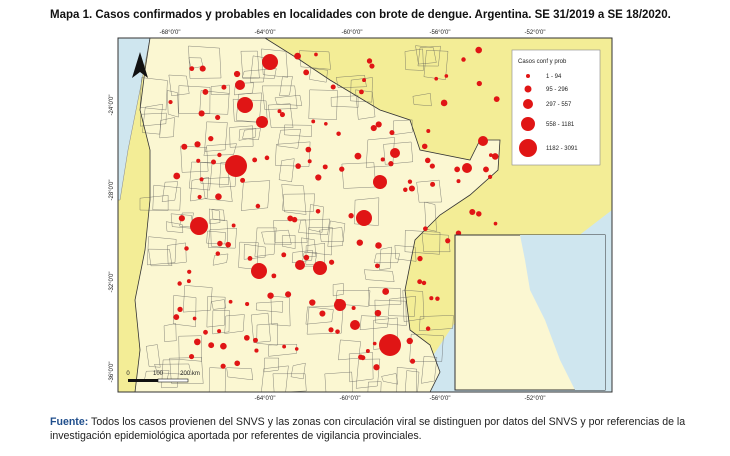 The image size is (730, 456). I want to click on coord-label: -52°0'0", so click(534, 33).